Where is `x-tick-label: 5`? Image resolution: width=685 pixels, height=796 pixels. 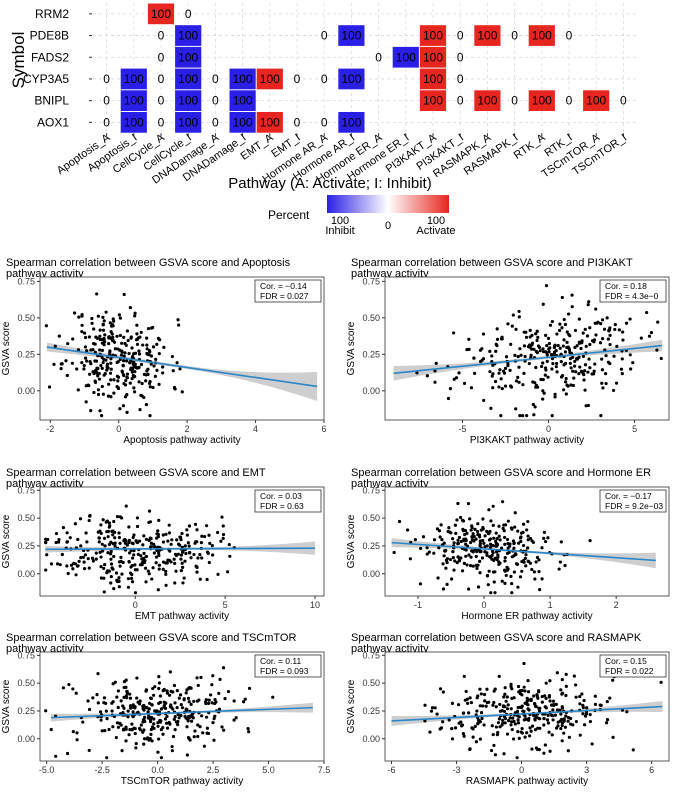 x-tick-label: 5 is located at coordinates (634, 429).